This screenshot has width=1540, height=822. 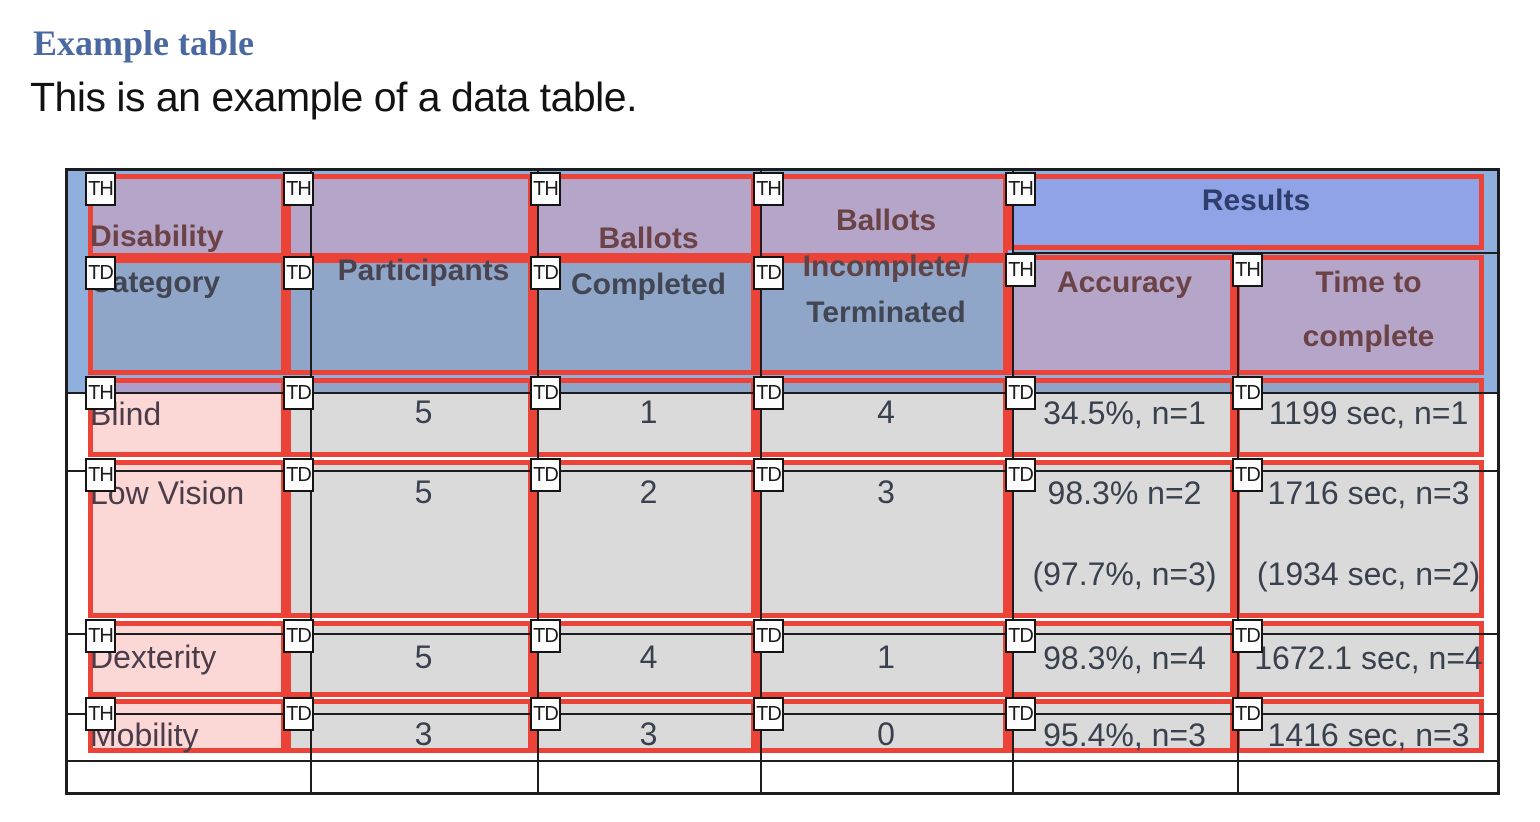 I want to click on tag-region-th-mobility, so click(x=187, y=726).